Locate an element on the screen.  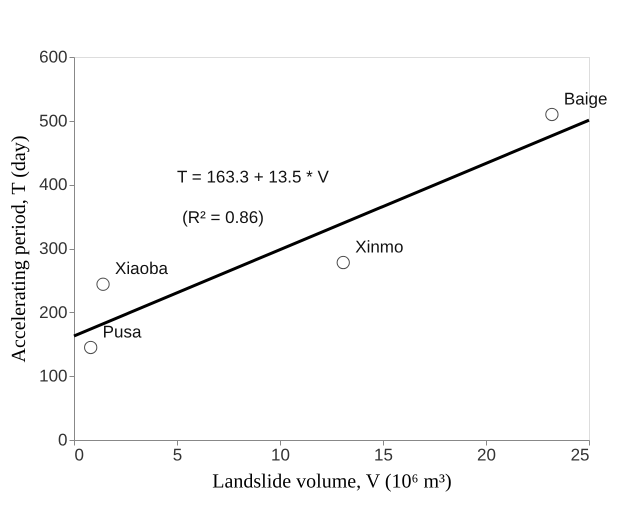
x-tick-label: 5 is located at coordinates (177, 455).